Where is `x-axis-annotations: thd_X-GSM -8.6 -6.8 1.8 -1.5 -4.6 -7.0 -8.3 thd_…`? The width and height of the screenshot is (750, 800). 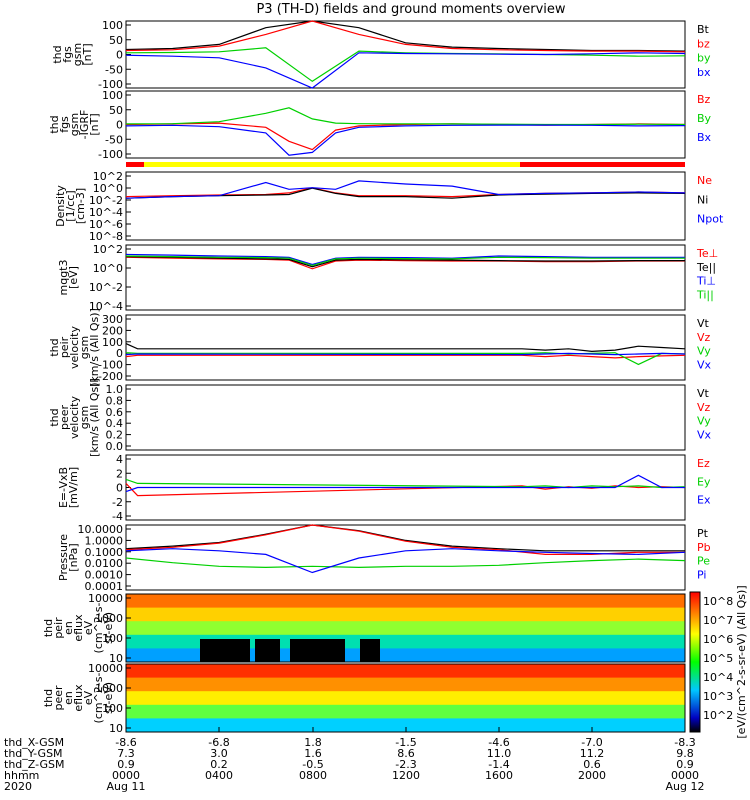 x-axis-annotations: thd_X-GSM -8.6 -6.8 1.8 -1.5 -4.6 -7.0 -8.3 thd_… is located at coordinates (354, 760).